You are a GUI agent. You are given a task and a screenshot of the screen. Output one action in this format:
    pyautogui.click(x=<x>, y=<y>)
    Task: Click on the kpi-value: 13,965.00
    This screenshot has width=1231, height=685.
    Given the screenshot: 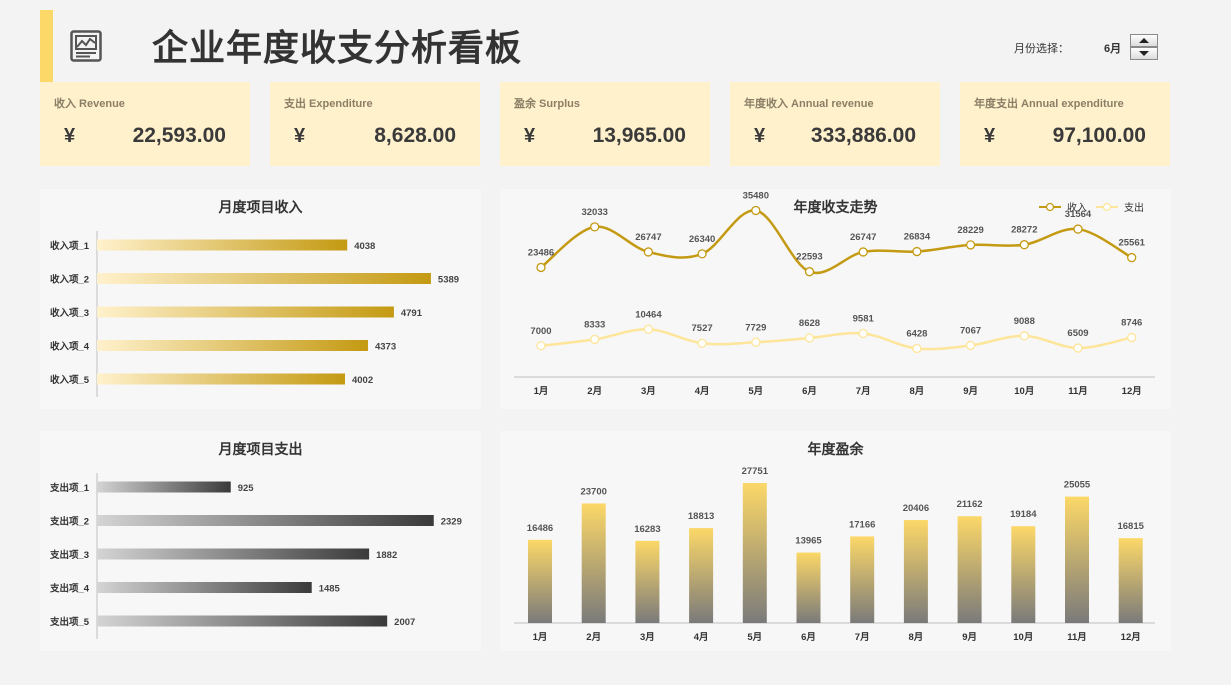 What is the action you would take?
    pyautogui.click(x=639, y=135)
    